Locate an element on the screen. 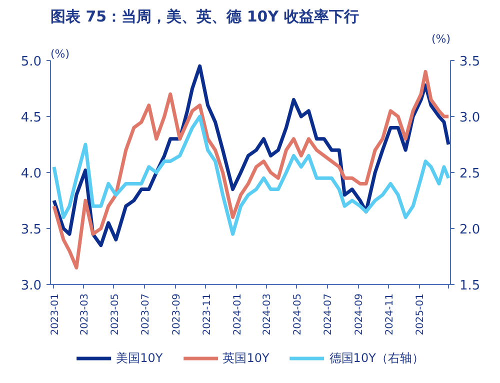 The height and width of the screenshot is (383, 500). y2-tick-label: 3.0 is located at coordinates (470, 118).